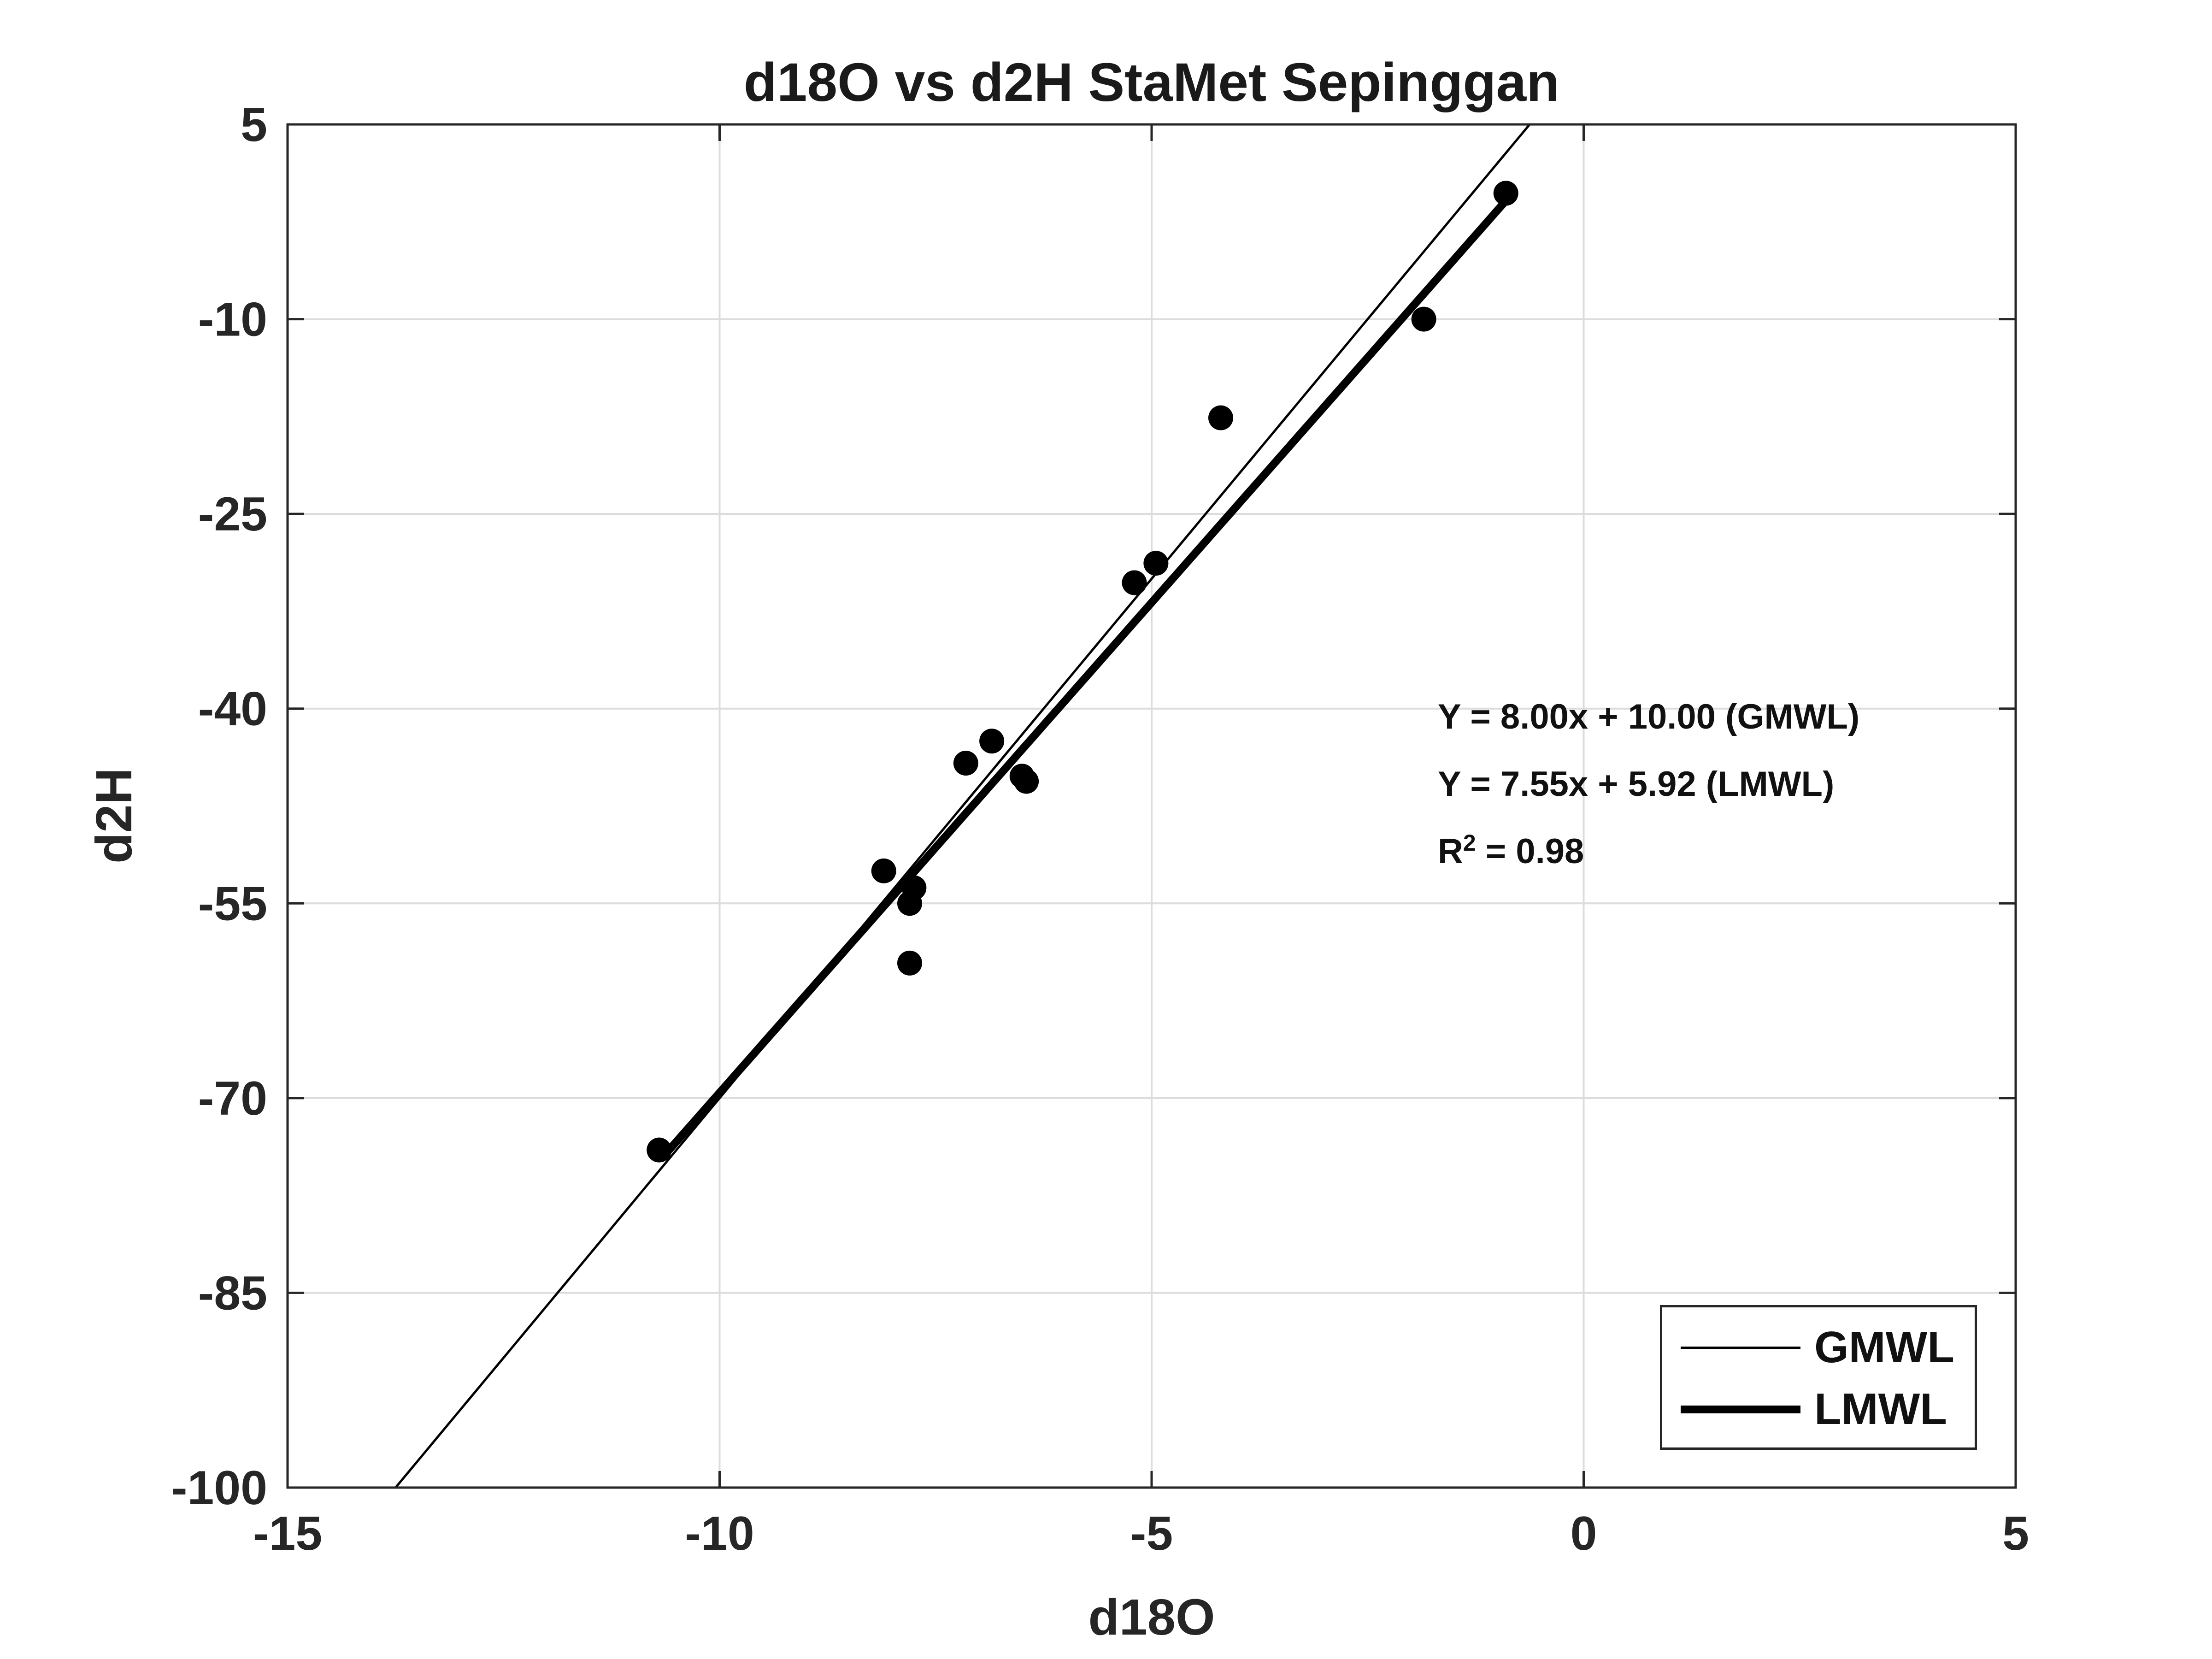  I want to click on x-tick-label: 0, so click(1584, 1533).